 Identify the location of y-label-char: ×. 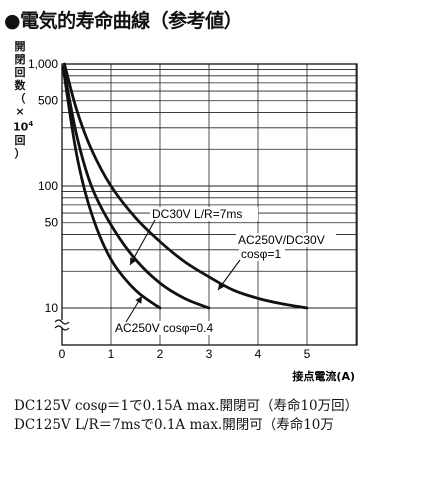
(20, 111).